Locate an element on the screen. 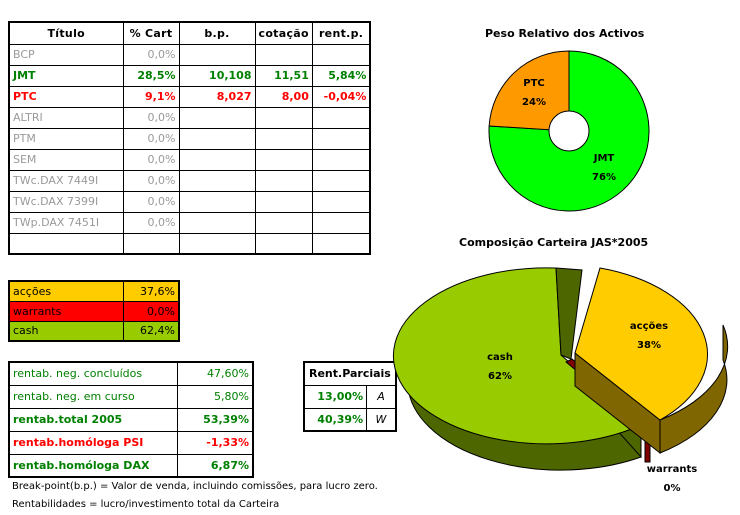 The image size is (740, 515). partials-row: 13,00% A is located at coordinates (350, 396).